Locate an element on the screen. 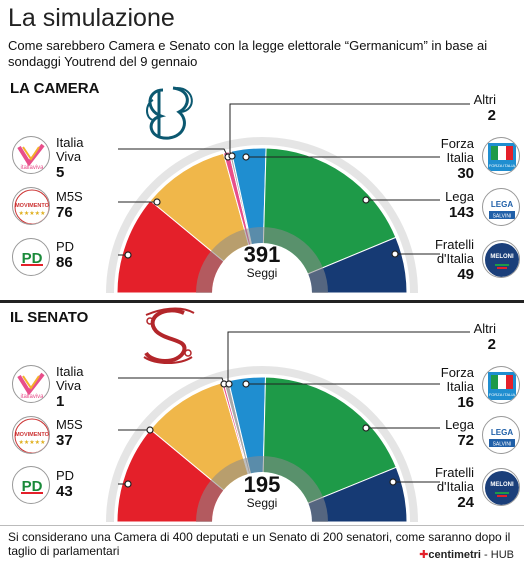  senato-total: 195 Seggi is located at coordinates (262, 491).